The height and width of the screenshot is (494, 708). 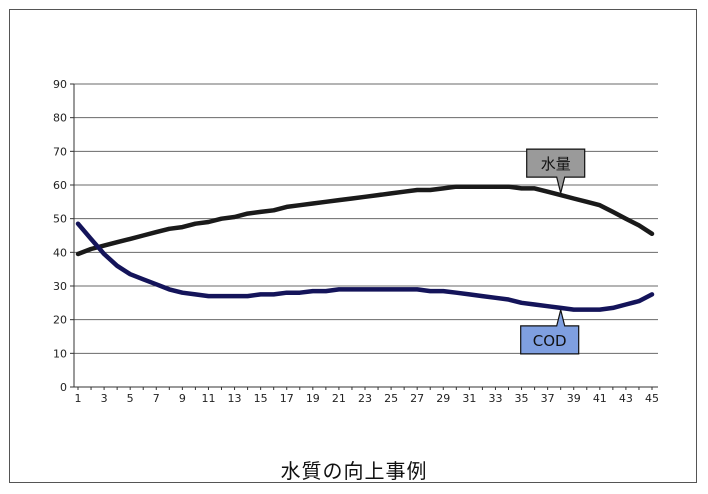 I want to click on callout-box-cod, so click(x=550, y=332).